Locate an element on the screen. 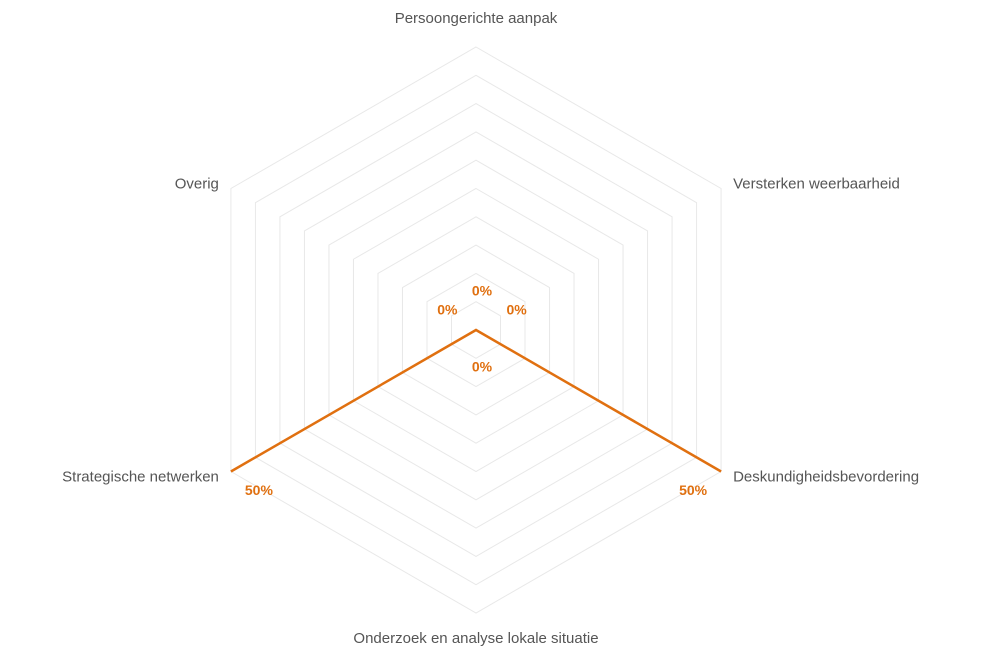  series-line is located at coordinates (476, 400).